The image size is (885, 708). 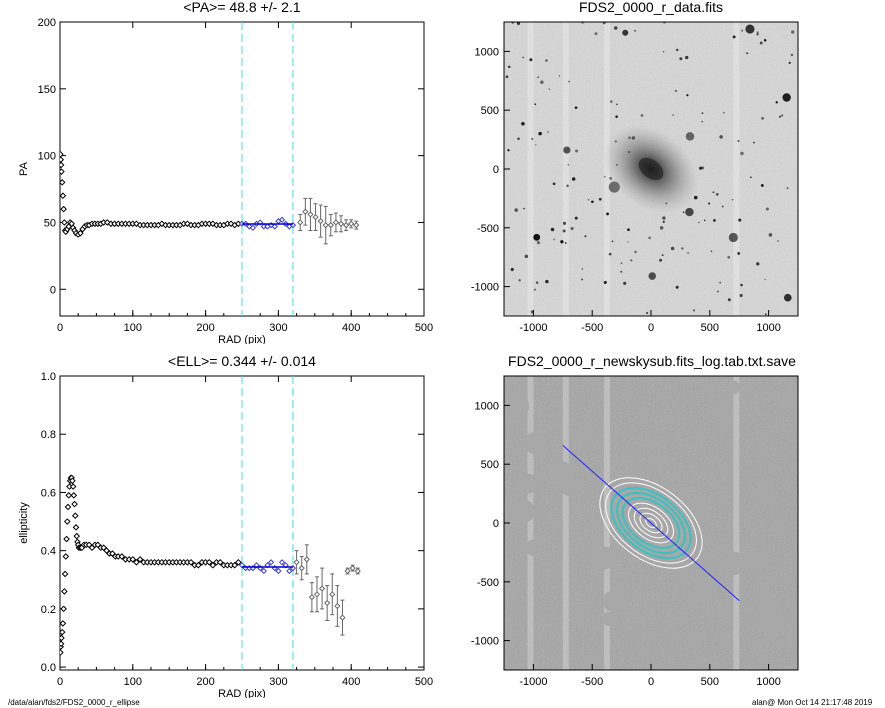 What do you see at coordinates (606, 523) in the screenshot?
I see `img2-detector-stripe` at bounding box center [606, 523].